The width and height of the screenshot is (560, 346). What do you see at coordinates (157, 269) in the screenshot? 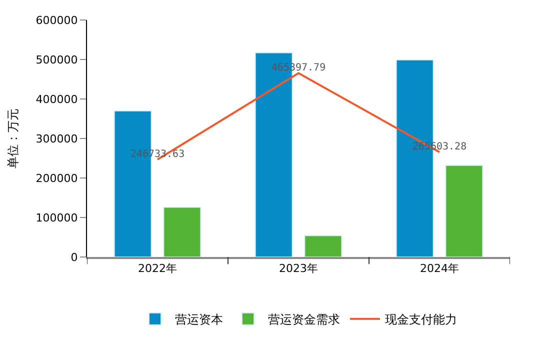
I see `x-tick-label: 2022年` at bounding box center [157, 269].